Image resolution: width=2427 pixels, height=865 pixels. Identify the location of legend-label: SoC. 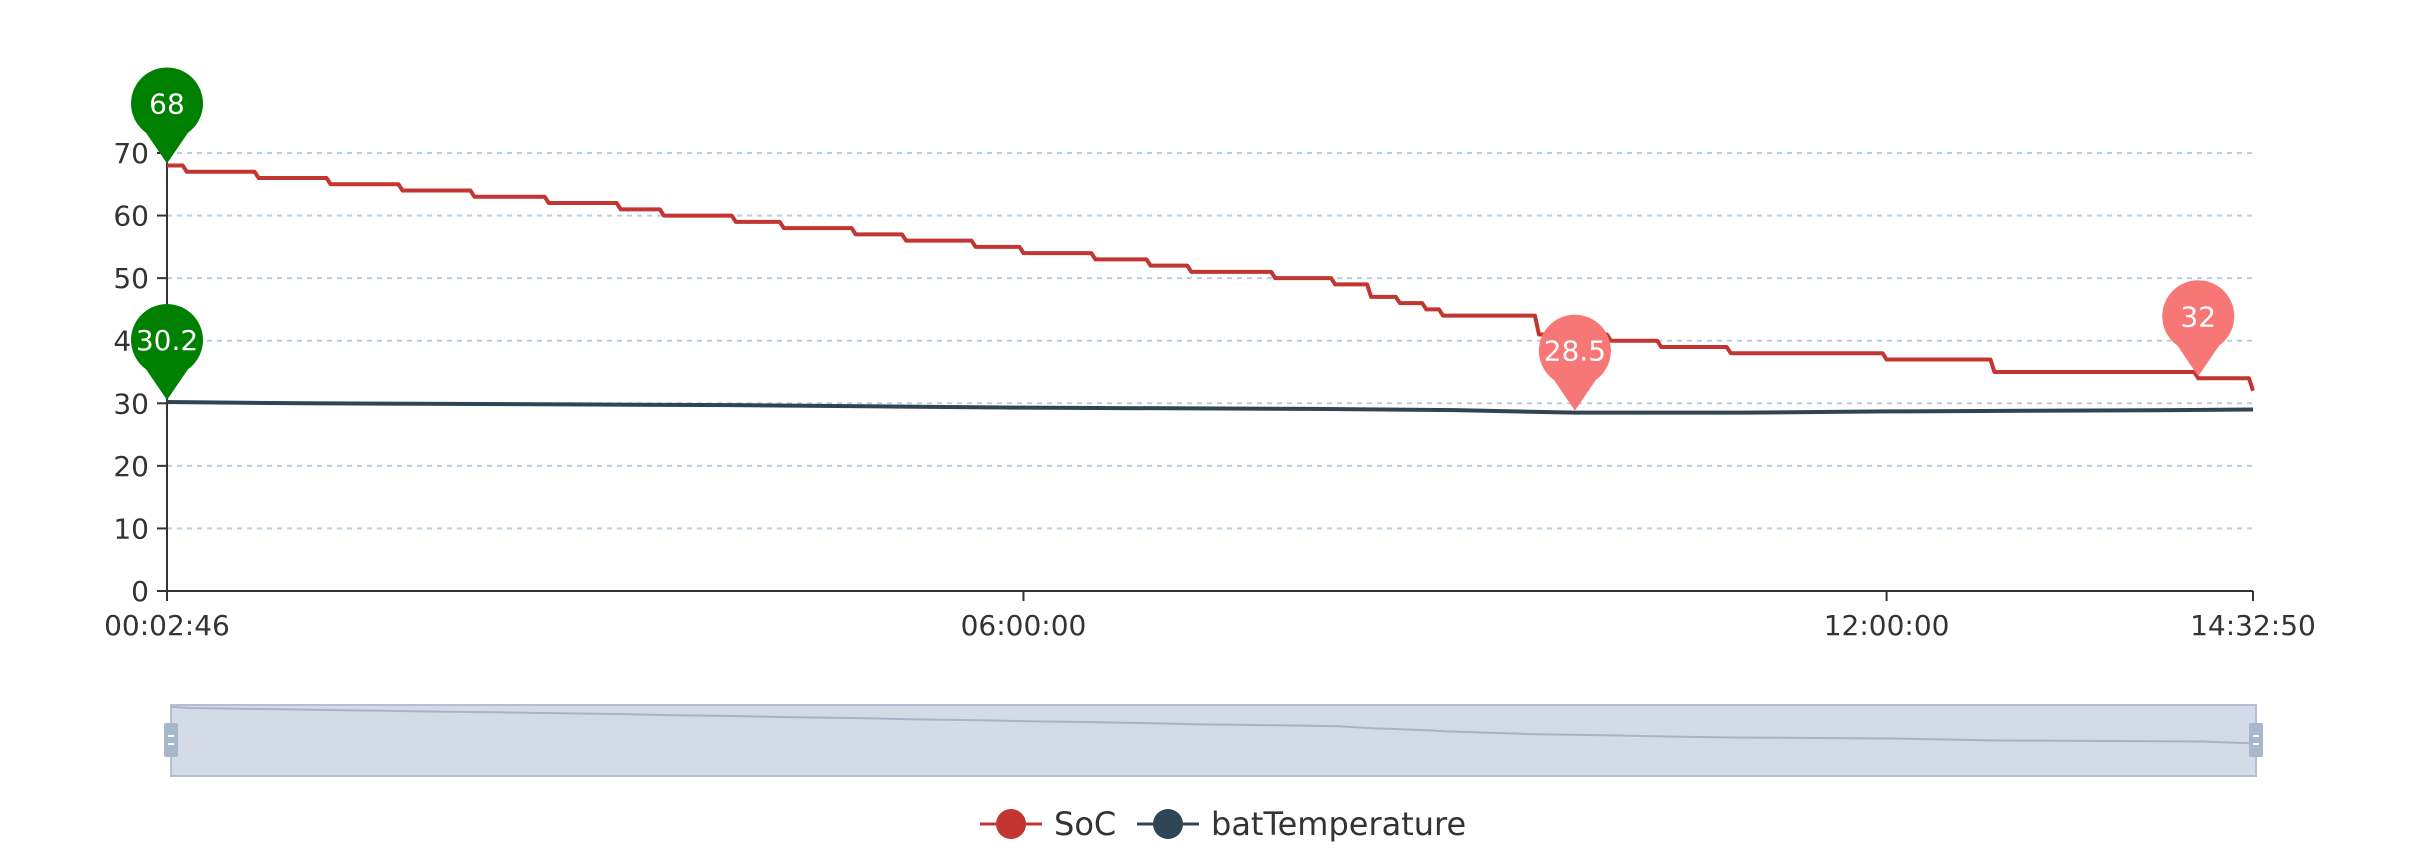
(1085, 824).